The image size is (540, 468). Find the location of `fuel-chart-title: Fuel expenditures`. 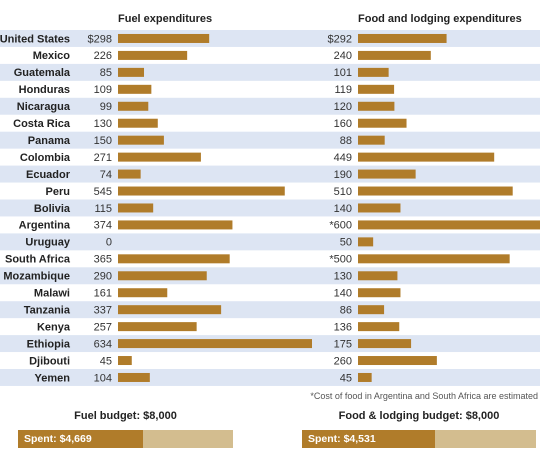

fuel-chart-title: Fuel expenditures is located at coordinates (165, 19).